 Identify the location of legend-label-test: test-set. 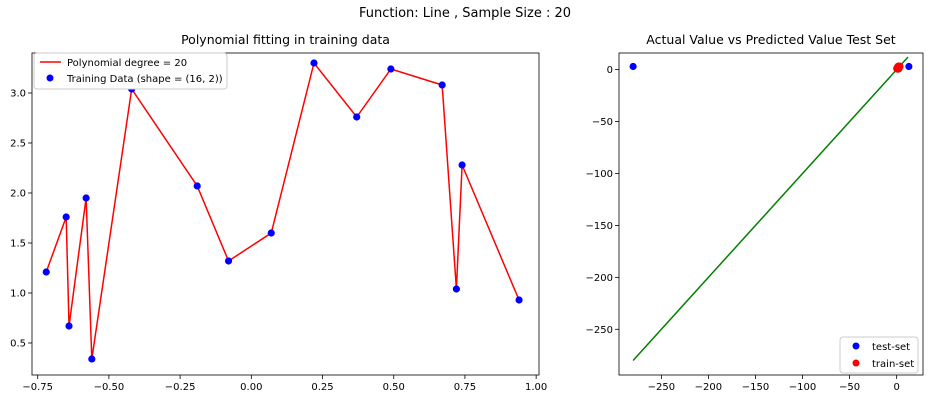
(891, 347).